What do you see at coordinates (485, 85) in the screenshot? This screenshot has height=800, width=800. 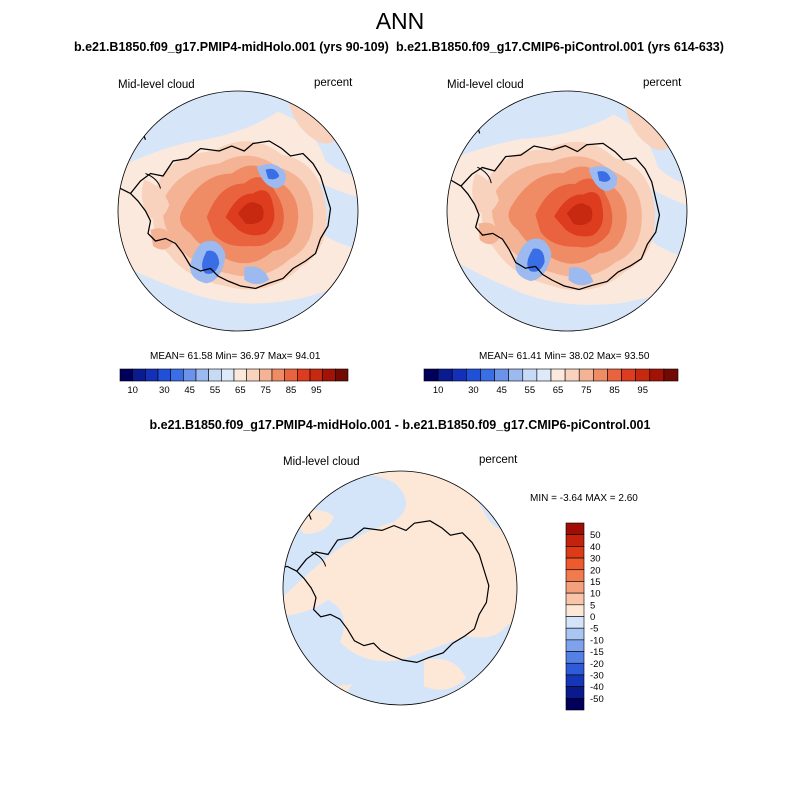 I see `right-variable-label: Mid-level cloud` at bounding box center [485, 85].